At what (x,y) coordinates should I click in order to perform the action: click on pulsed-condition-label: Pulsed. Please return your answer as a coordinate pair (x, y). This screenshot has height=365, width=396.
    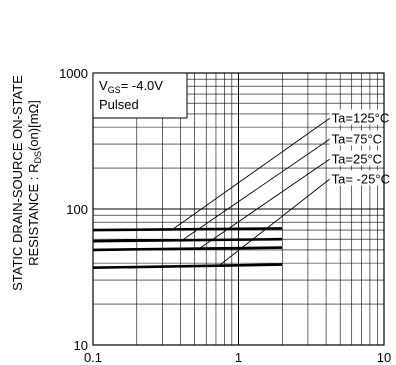
    Looking at the image, I should click on (119, 104).